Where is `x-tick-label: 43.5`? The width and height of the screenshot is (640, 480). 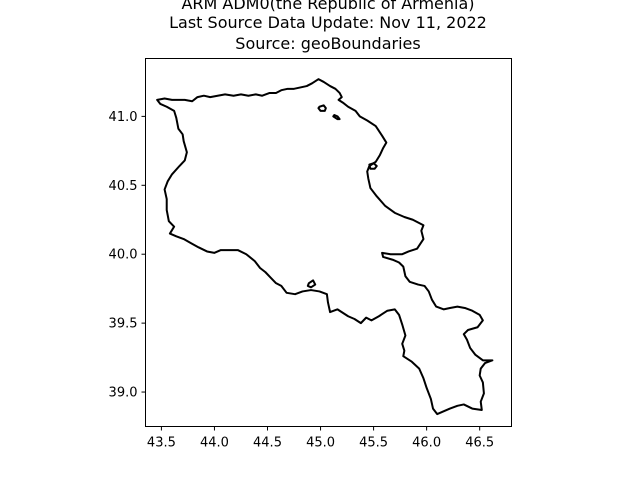 x-tick-label: 43.5 is located at coordinates (161, 443).